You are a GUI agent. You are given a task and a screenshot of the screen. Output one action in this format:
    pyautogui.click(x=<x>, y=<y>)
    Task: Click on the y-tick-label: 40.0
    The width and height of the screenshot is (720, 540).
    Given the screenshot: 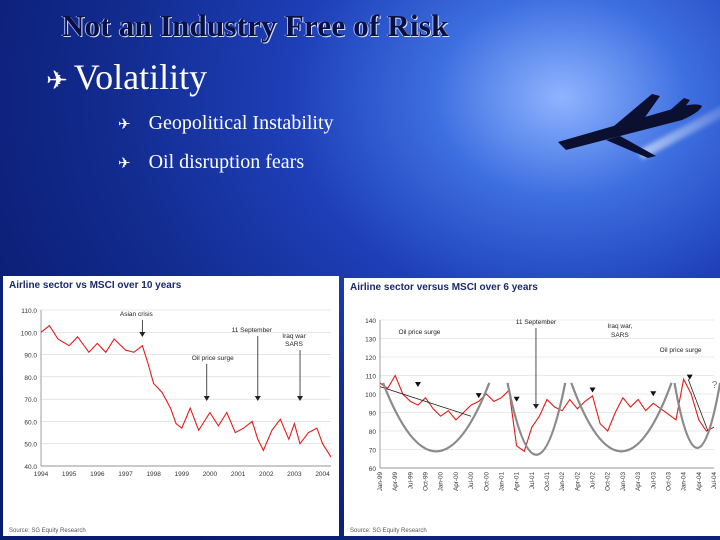 What is the action you would take?
    pyautogui.click(x=30, y=467)
    